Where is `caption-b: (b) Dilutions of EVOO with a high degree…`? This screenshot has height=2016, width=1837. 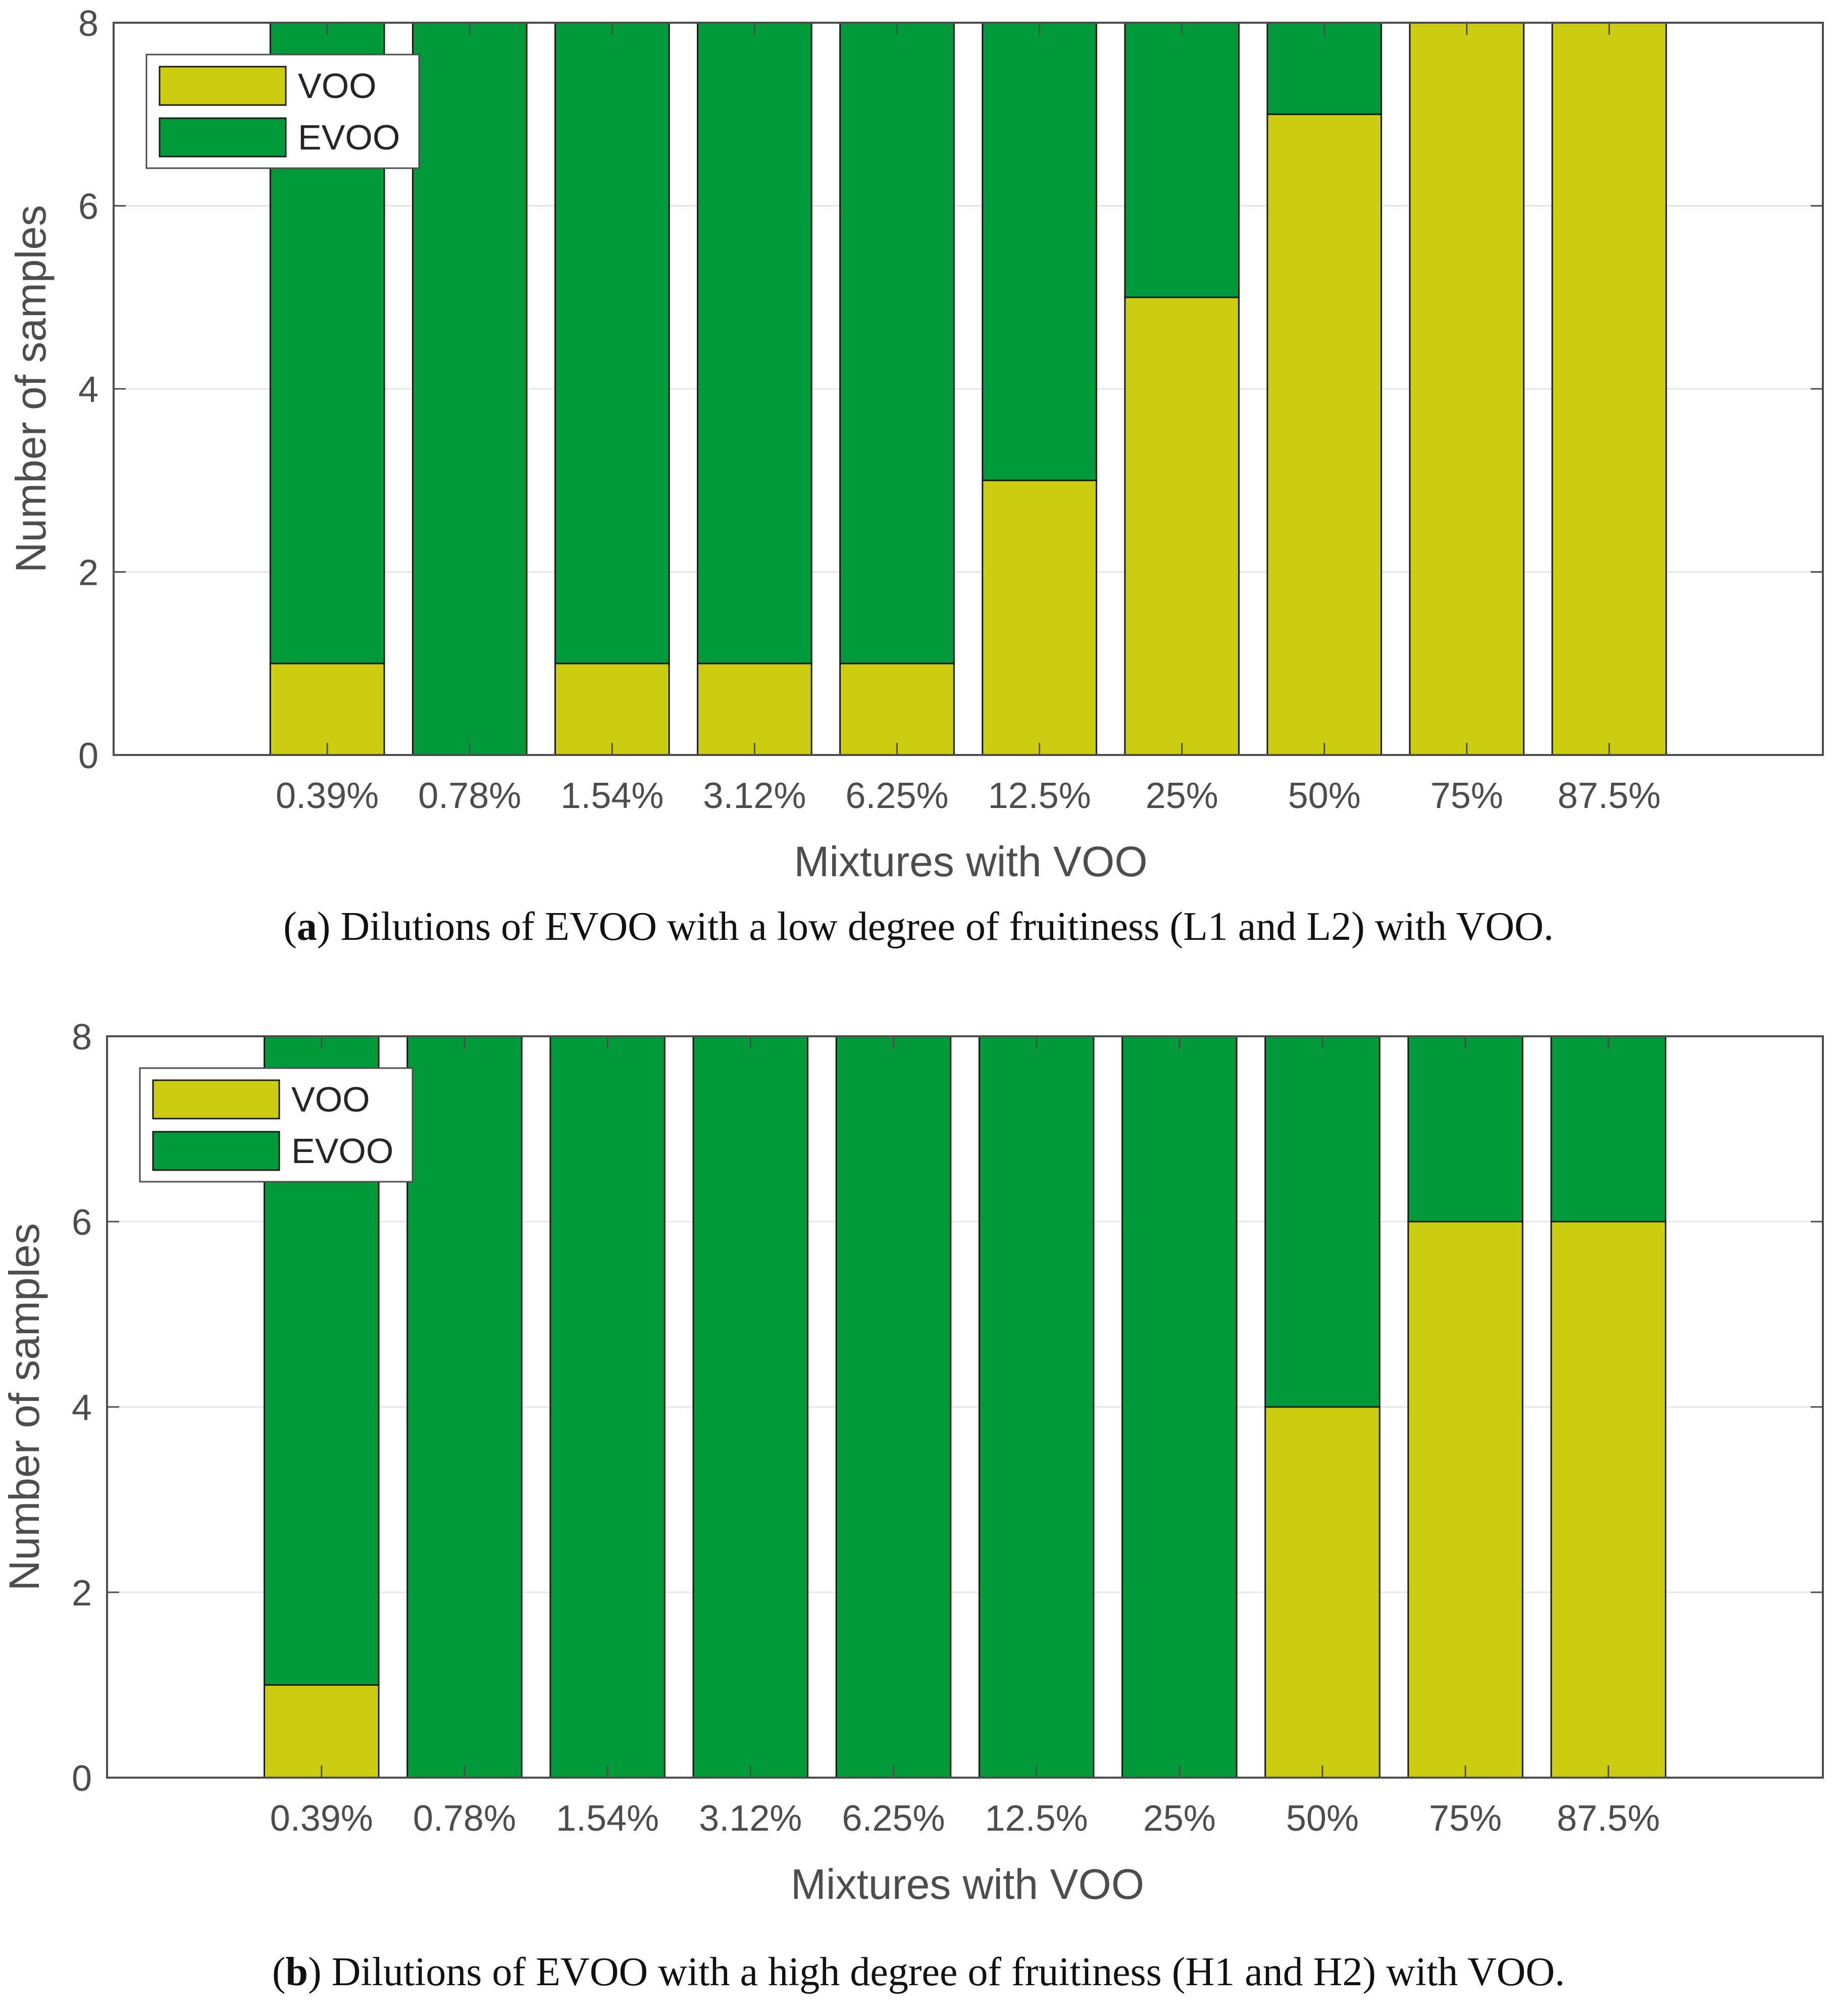
caption-b: (b) Dilutions of EVOO with a high degree… is located at coordinates (918, 1972).